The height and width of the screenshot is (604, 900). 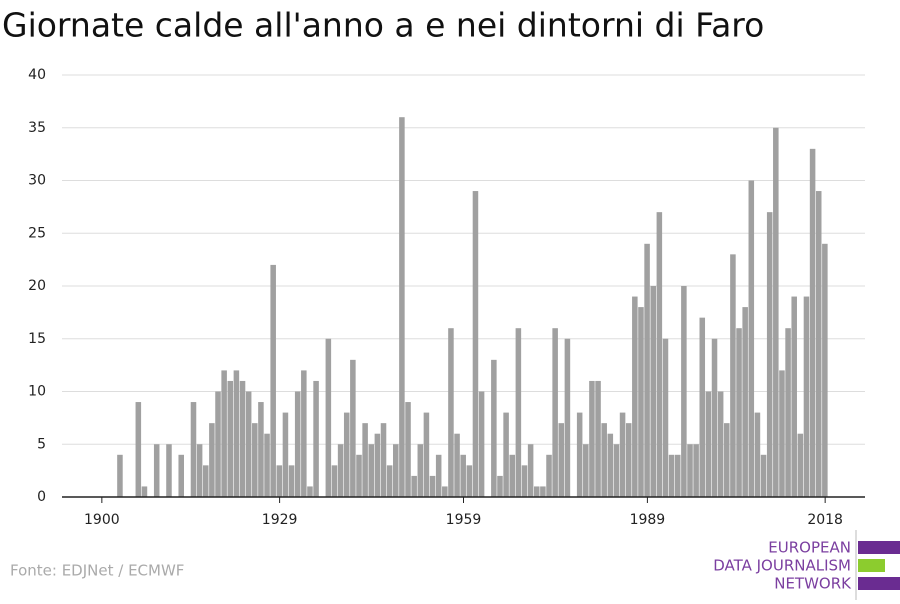 What do you see at coordinates (37, 128) in the screenshot?
I see `y-tick-label: 35` at bounding box center [37, 128].